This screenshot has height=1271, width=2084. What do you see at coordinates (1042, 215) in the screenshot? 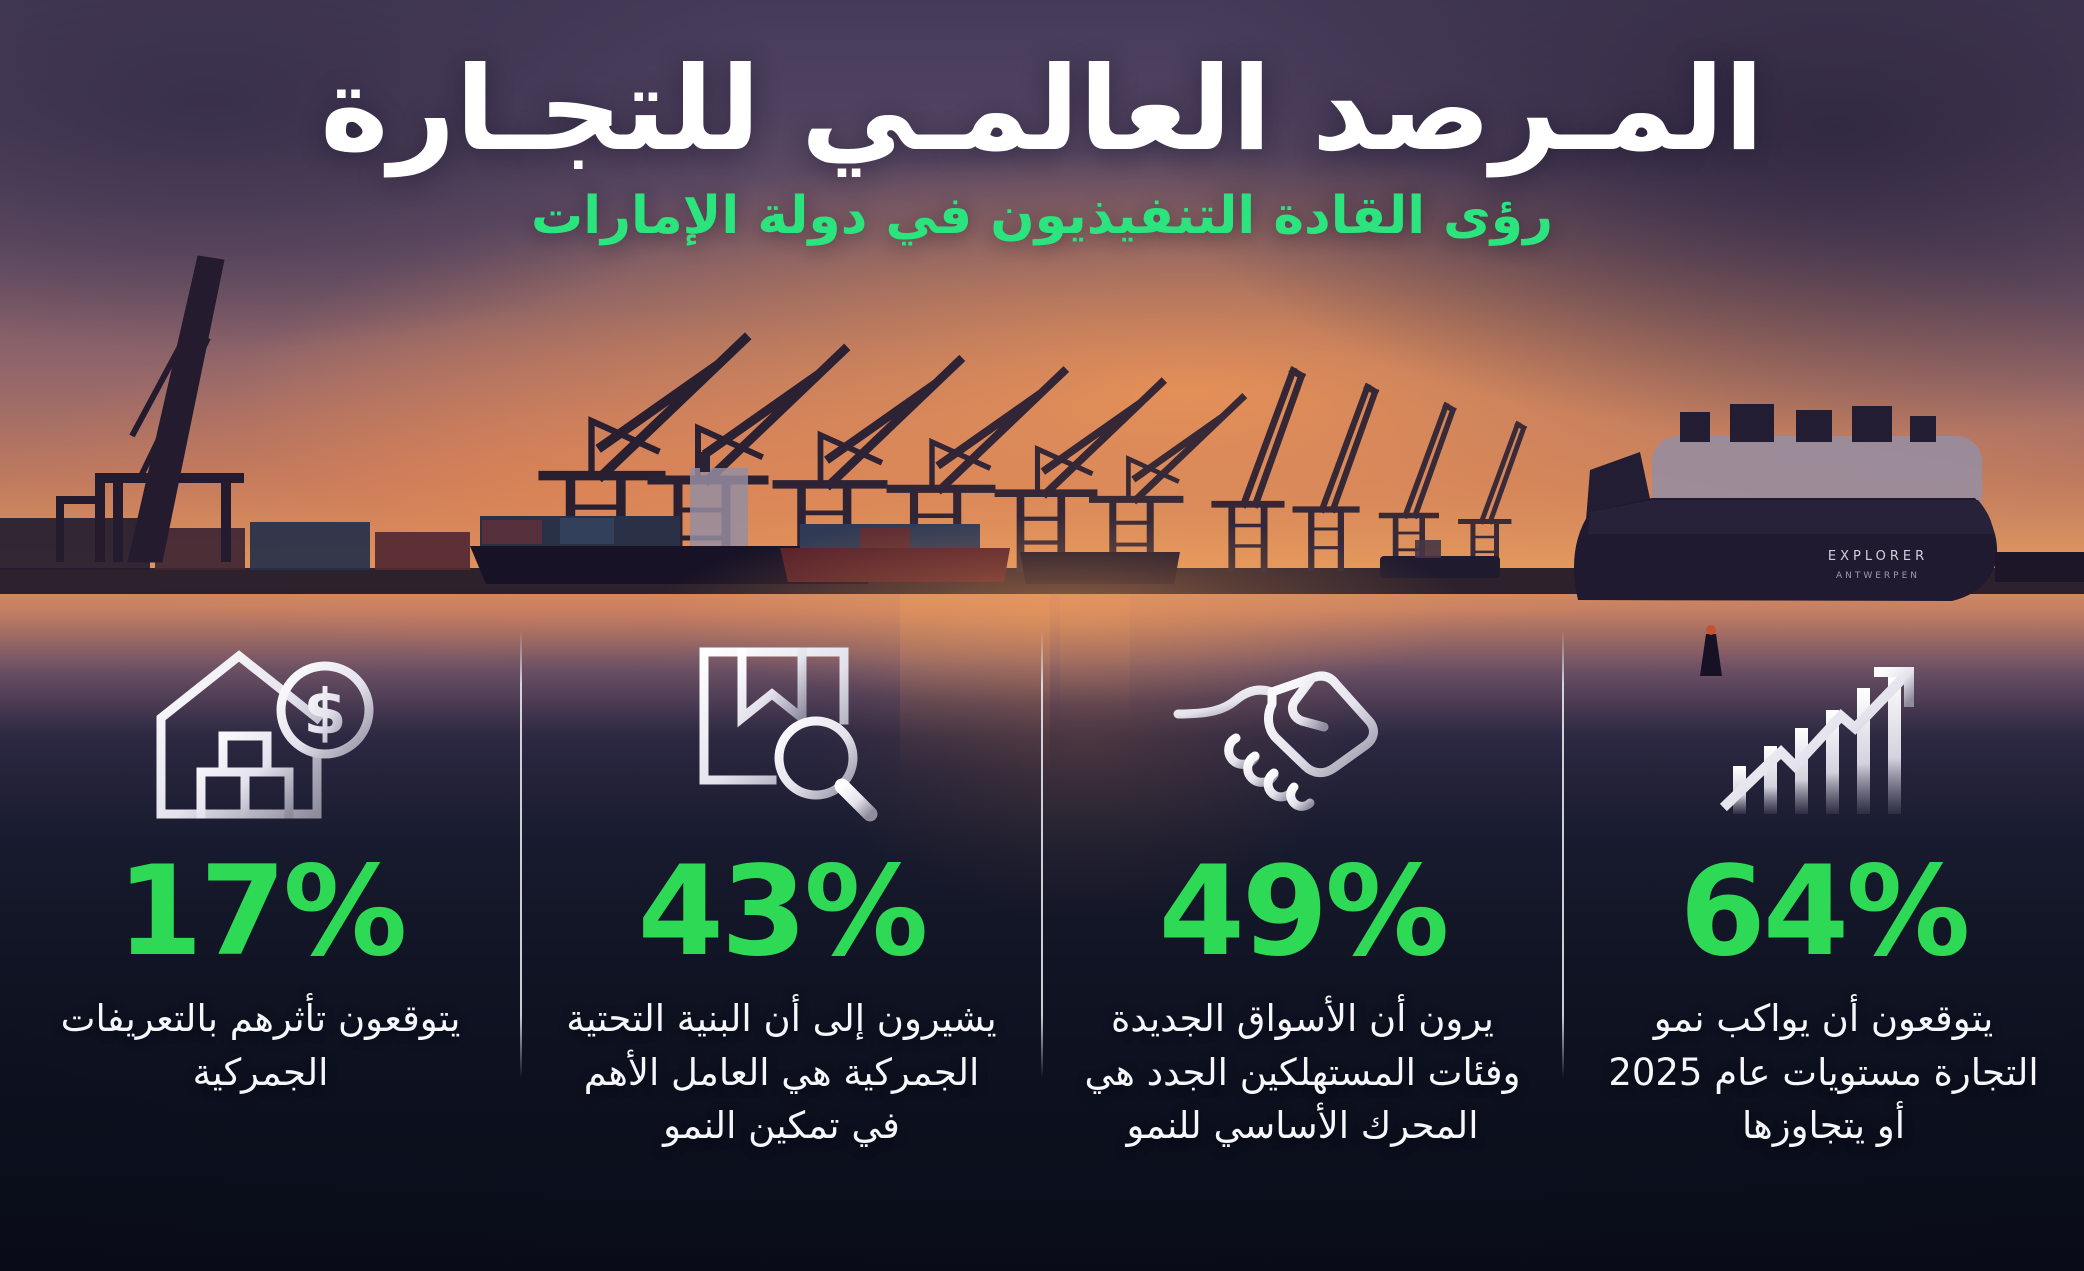
I see `page-subtitle: رؤى القادة التنفيذيون في دولة الإمارات` at bounding box center [1042, 215].